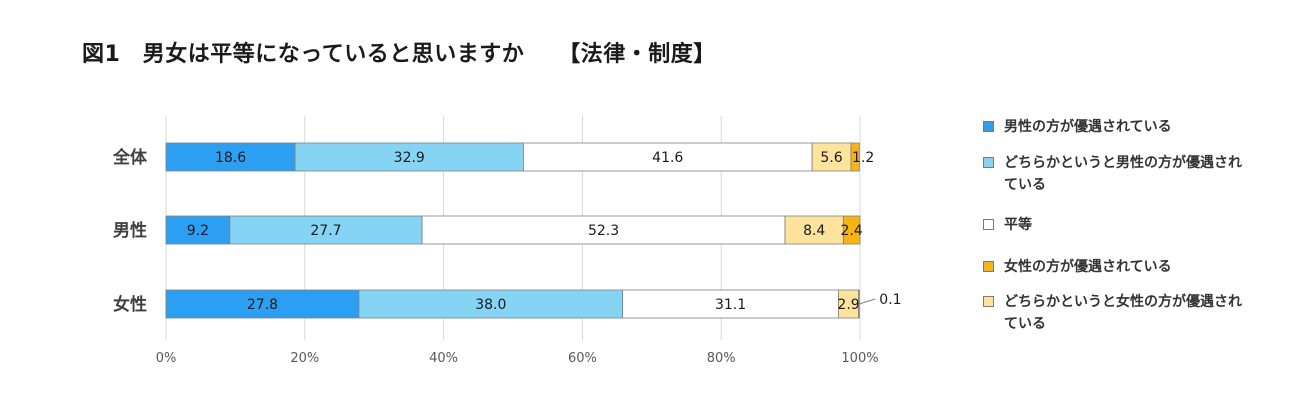  I want to click on legend-item-somewhat-men-favored: どちらかというと男性の方が優遇されている, so click(1113, 174).